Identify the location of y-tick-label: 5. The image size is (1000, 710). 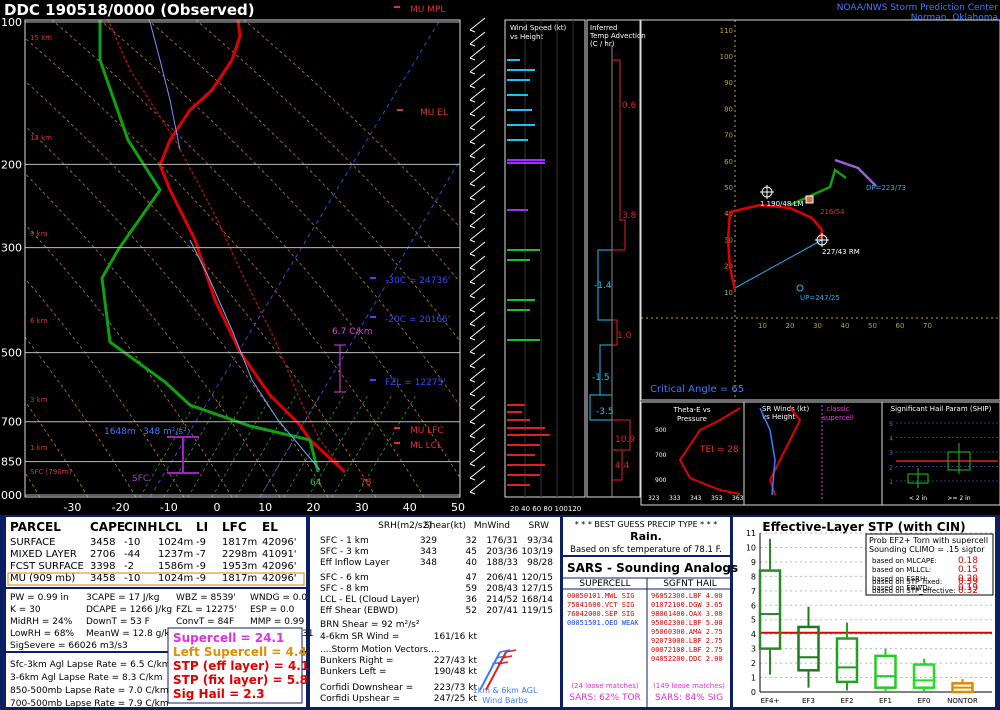
(753, 620).